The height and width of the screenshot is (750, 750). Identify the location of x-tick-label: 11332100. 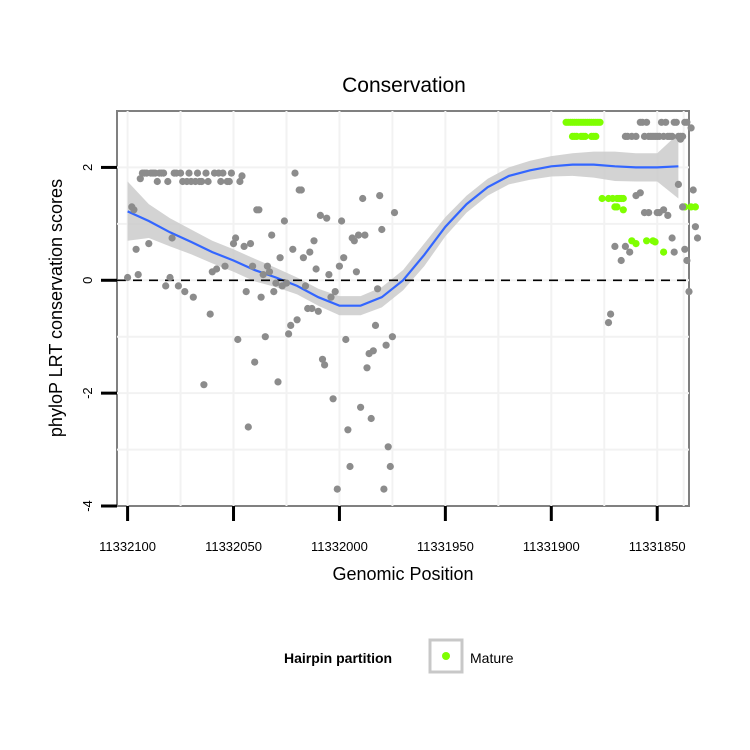
(127, 546).